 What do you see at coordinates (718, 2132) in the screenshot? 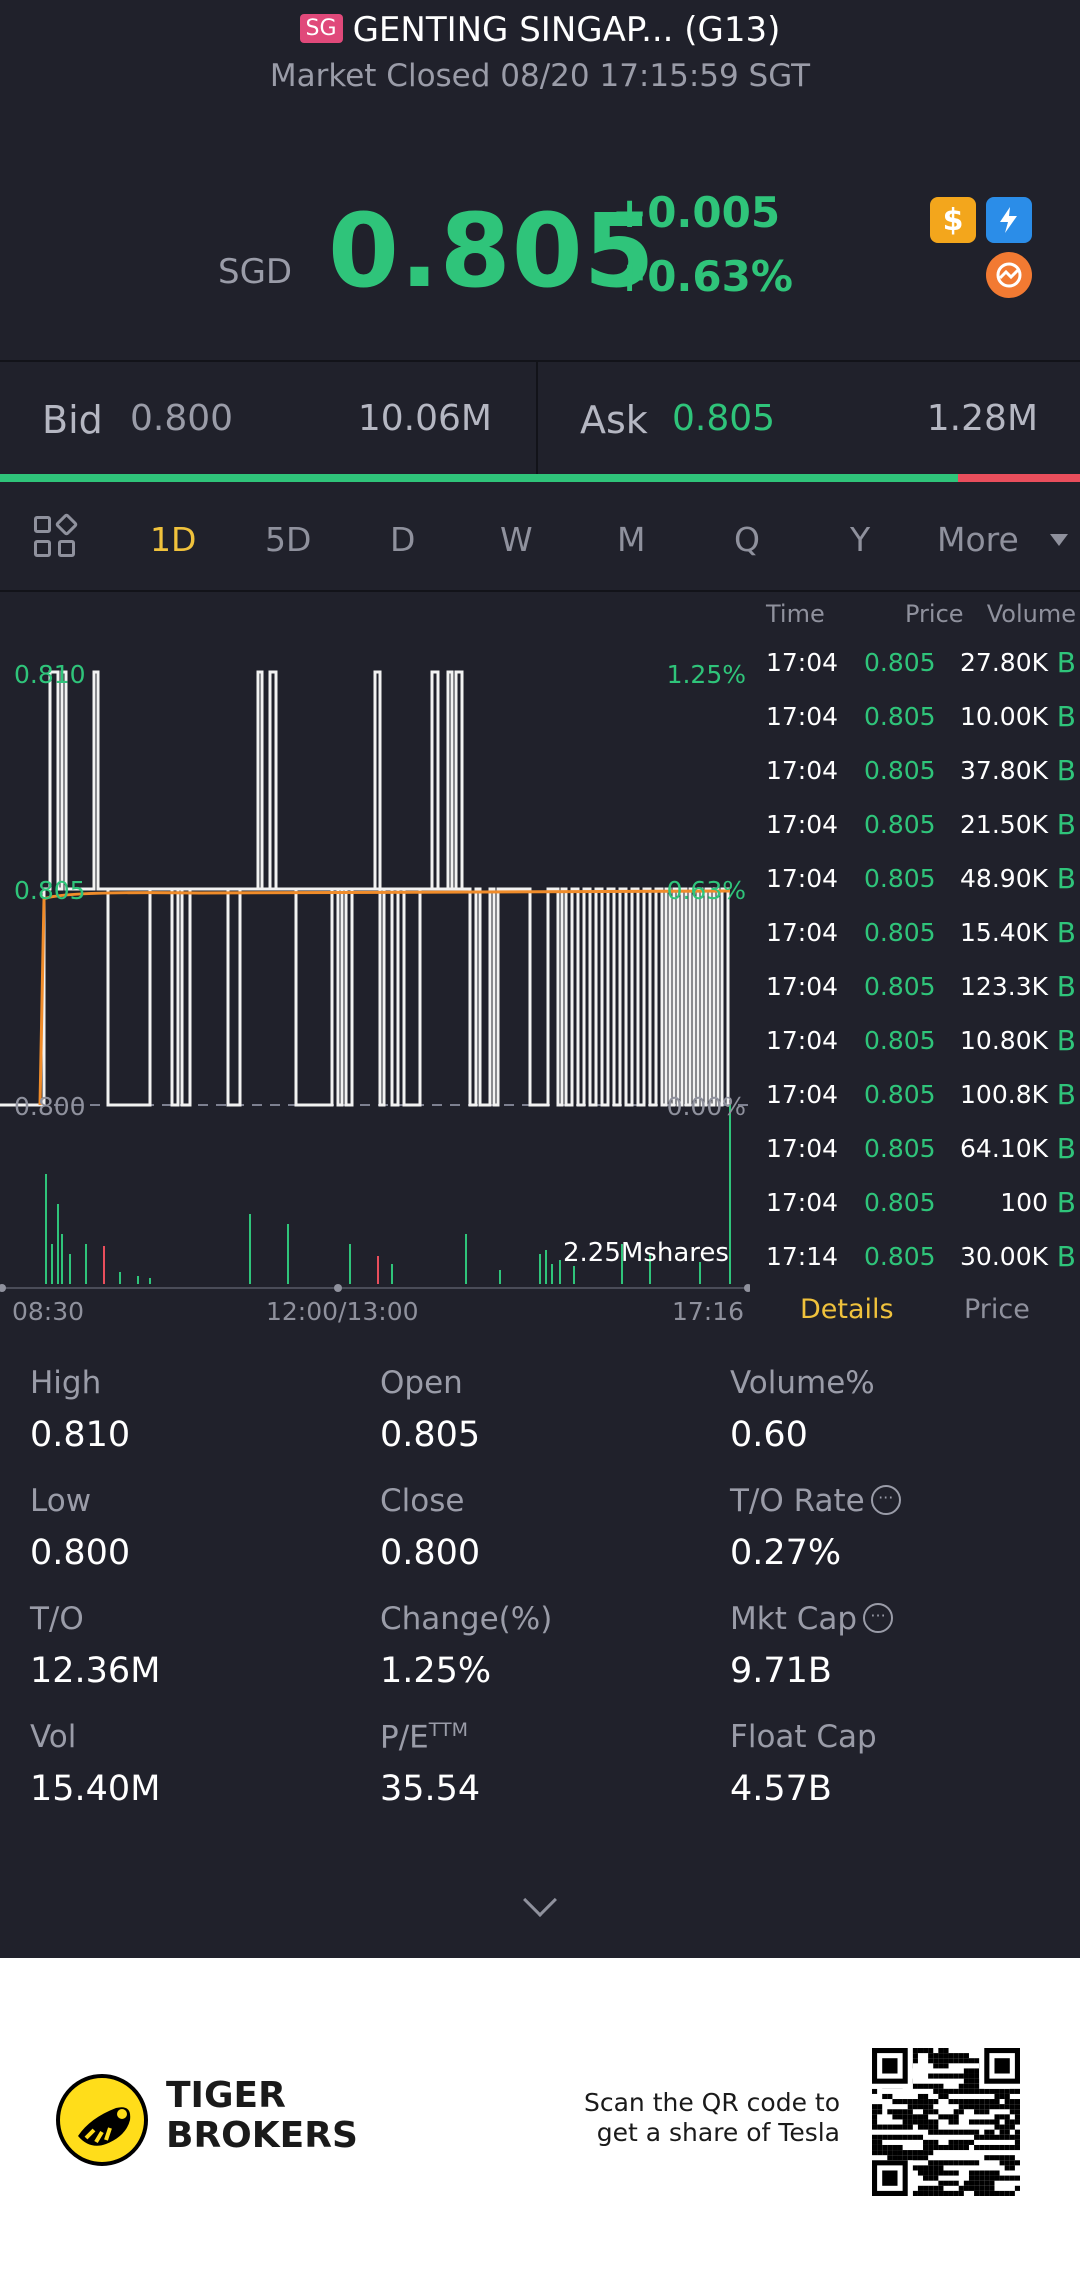
I see `qr-caption-line: get a share of Tesla` at bounding box center [718, 2132].